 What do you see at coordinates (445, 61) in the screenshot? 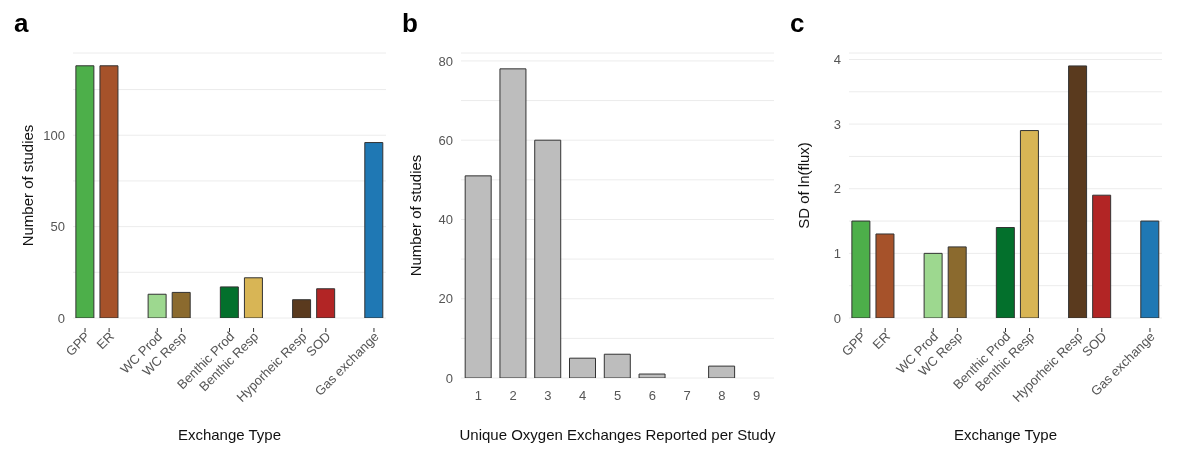
I see `y-tick-label: 80` at bounding box center [445, 61].